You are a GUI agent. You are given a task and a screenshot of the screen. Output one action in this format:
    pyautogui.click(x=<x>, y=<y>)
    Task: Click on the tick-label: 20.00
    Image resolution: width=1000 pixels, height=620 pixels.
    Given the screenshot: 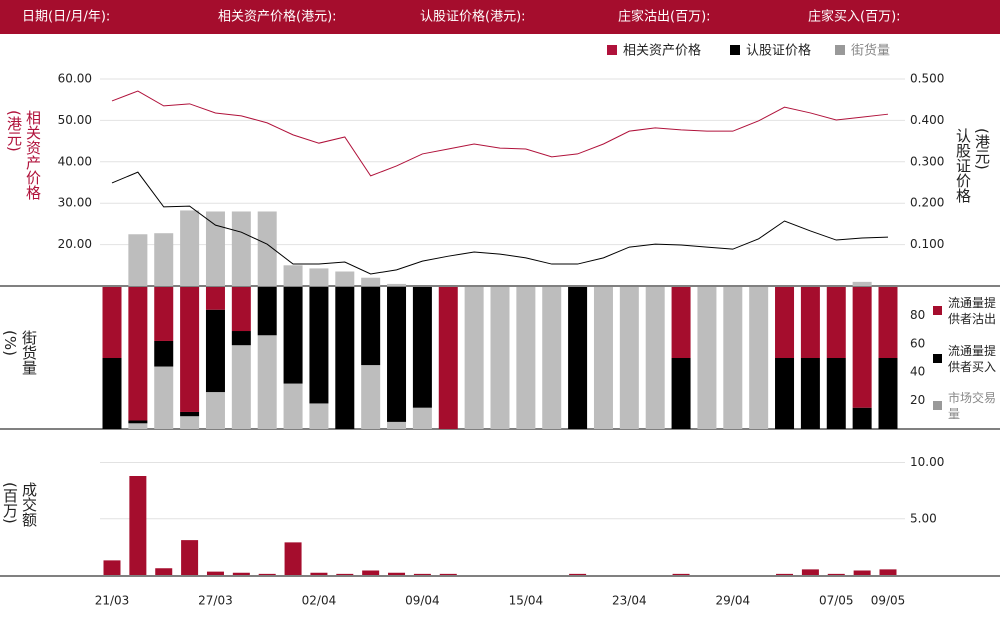 What is the action you would take?
    pyautogui.click(x=75, y=244)
    